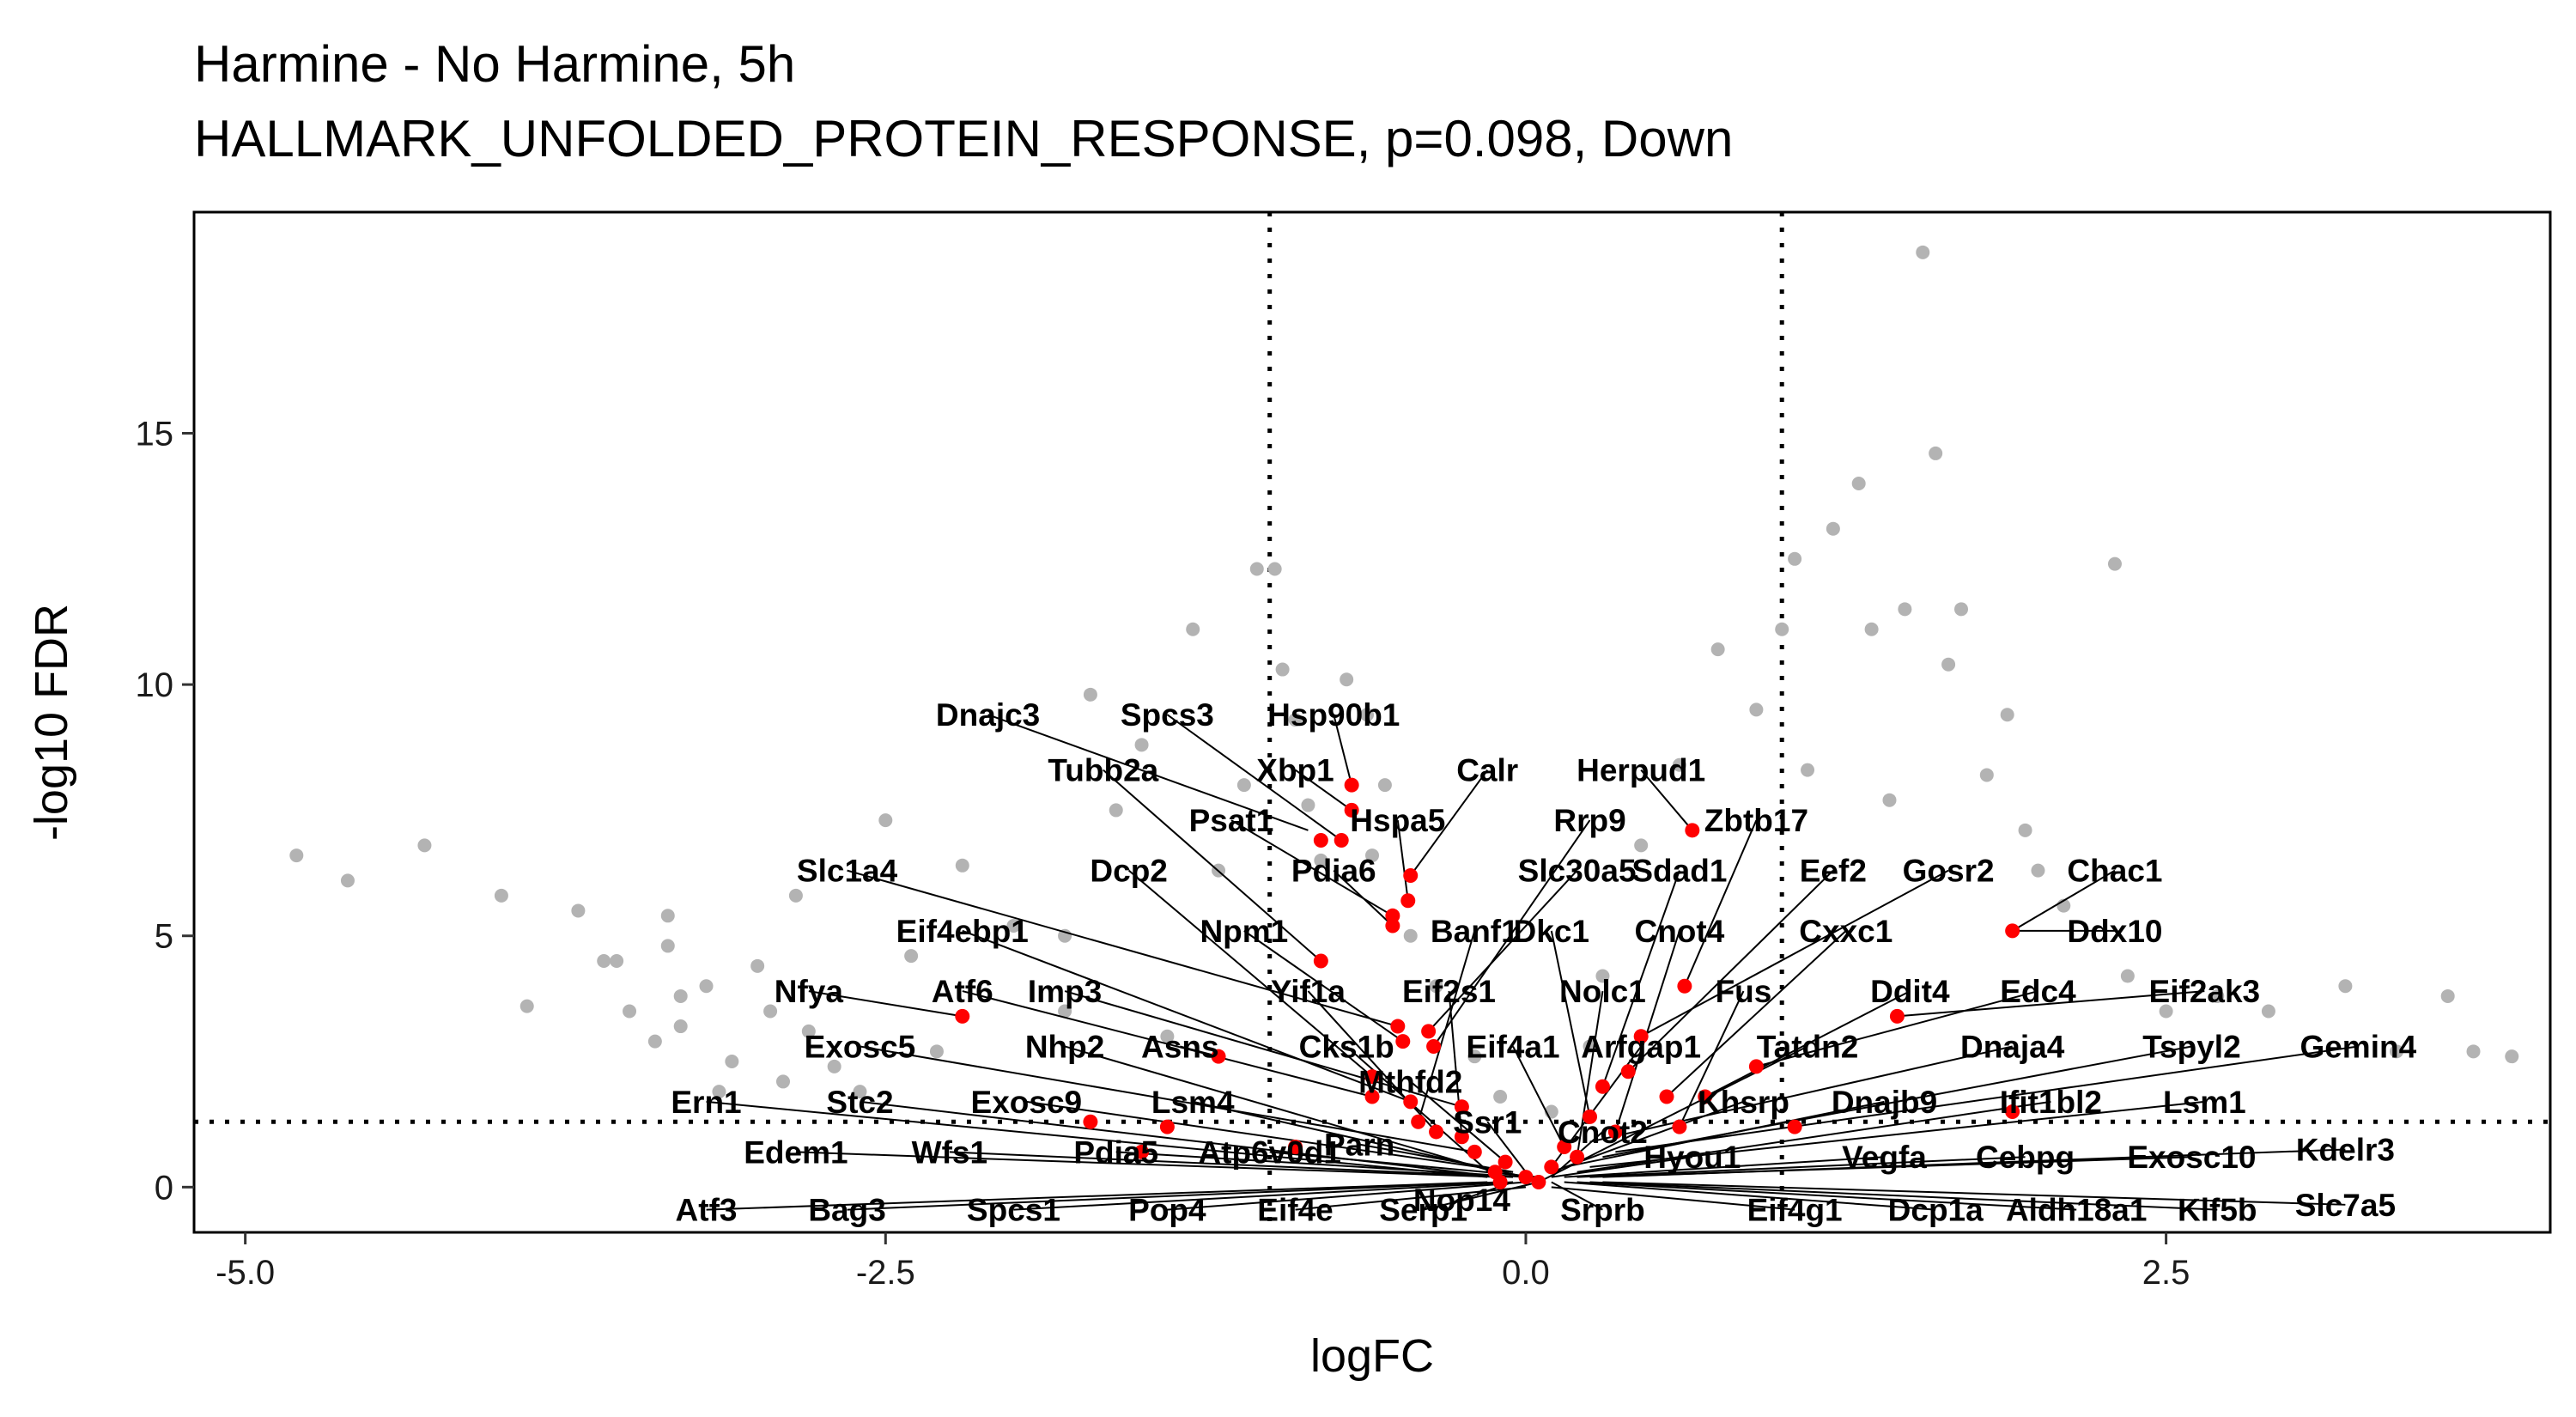 This screenshot has width=2576, height=1417. I want to click on gene-label: Cnot2, so click(1603, 1132).